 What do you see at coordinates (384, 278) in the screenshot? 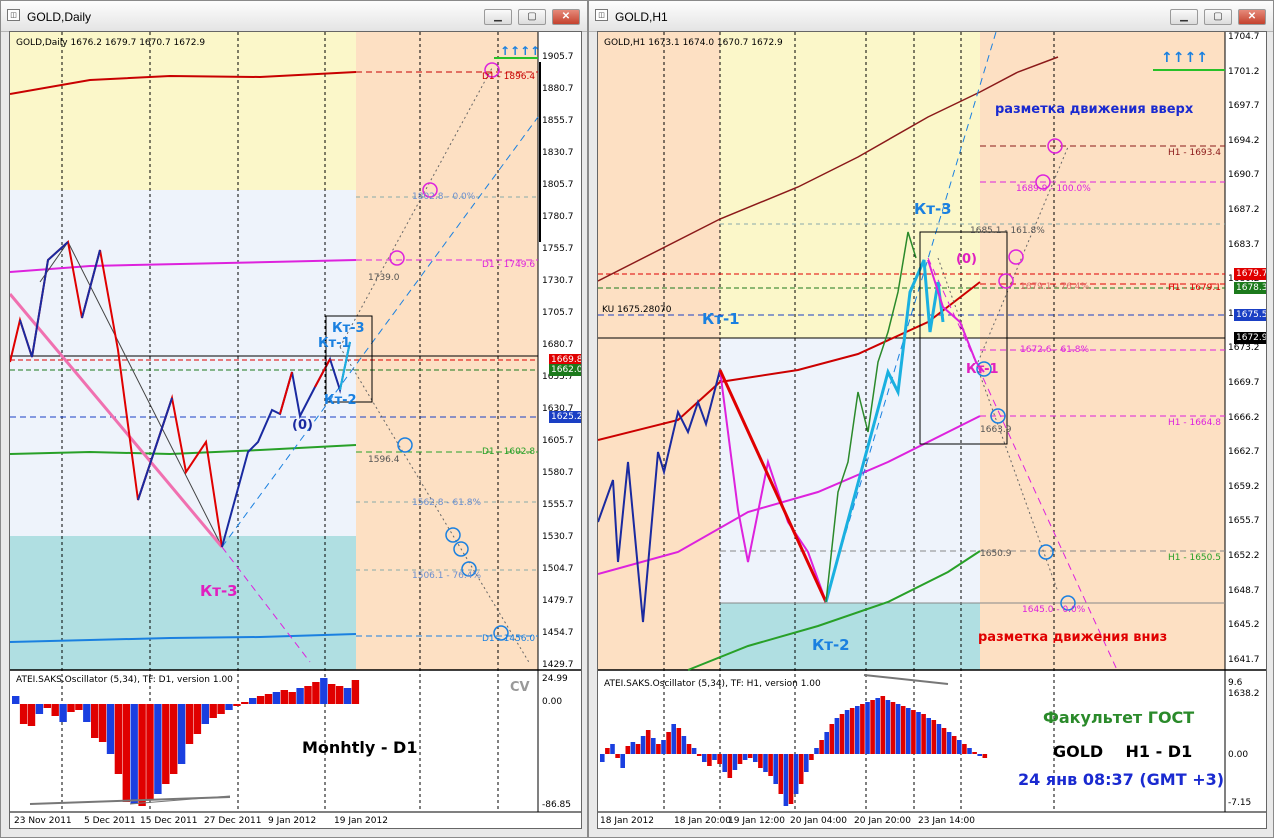
I see `annotation-1739: 1739.0` at bounding box center [384, 278].